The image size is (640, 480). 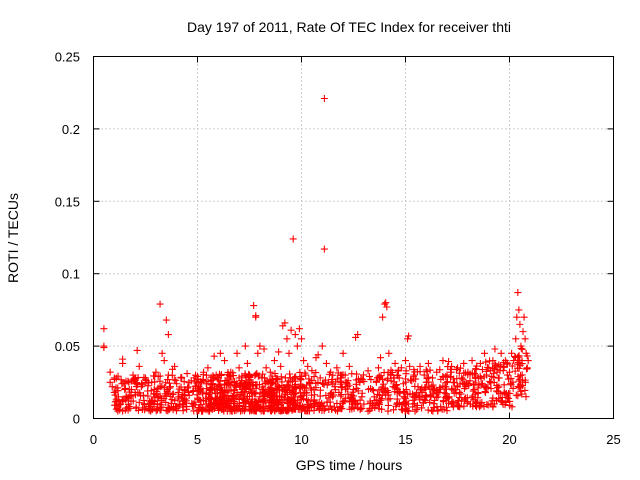 I want to click on x-tick-labels: 0 5 10 15 20 25, so click(x=355, y=439).